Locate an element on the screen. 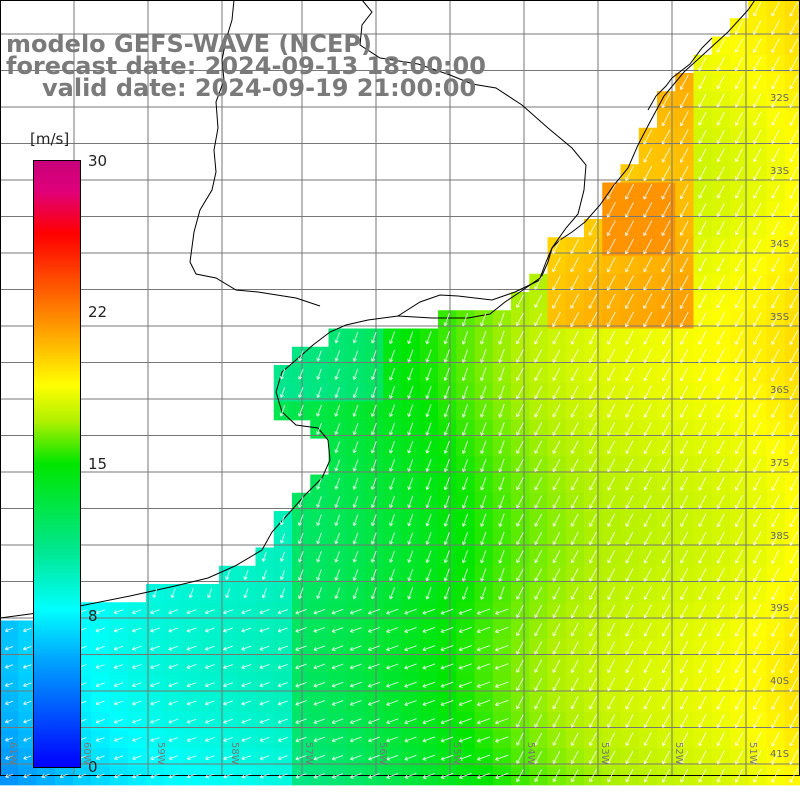 This screenshot has height=800, width=800. forecast-date: forecast date: 2024-09-13 18:00:00 is located at coordinates (246, 66).